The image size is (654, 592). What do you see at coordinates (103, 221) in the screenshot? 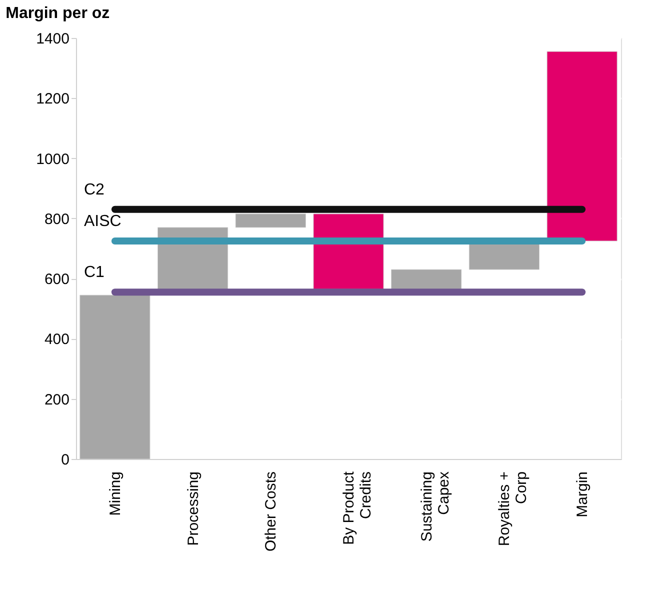
I see `ref-line-label: AISC` at bounding box center [103, 221].